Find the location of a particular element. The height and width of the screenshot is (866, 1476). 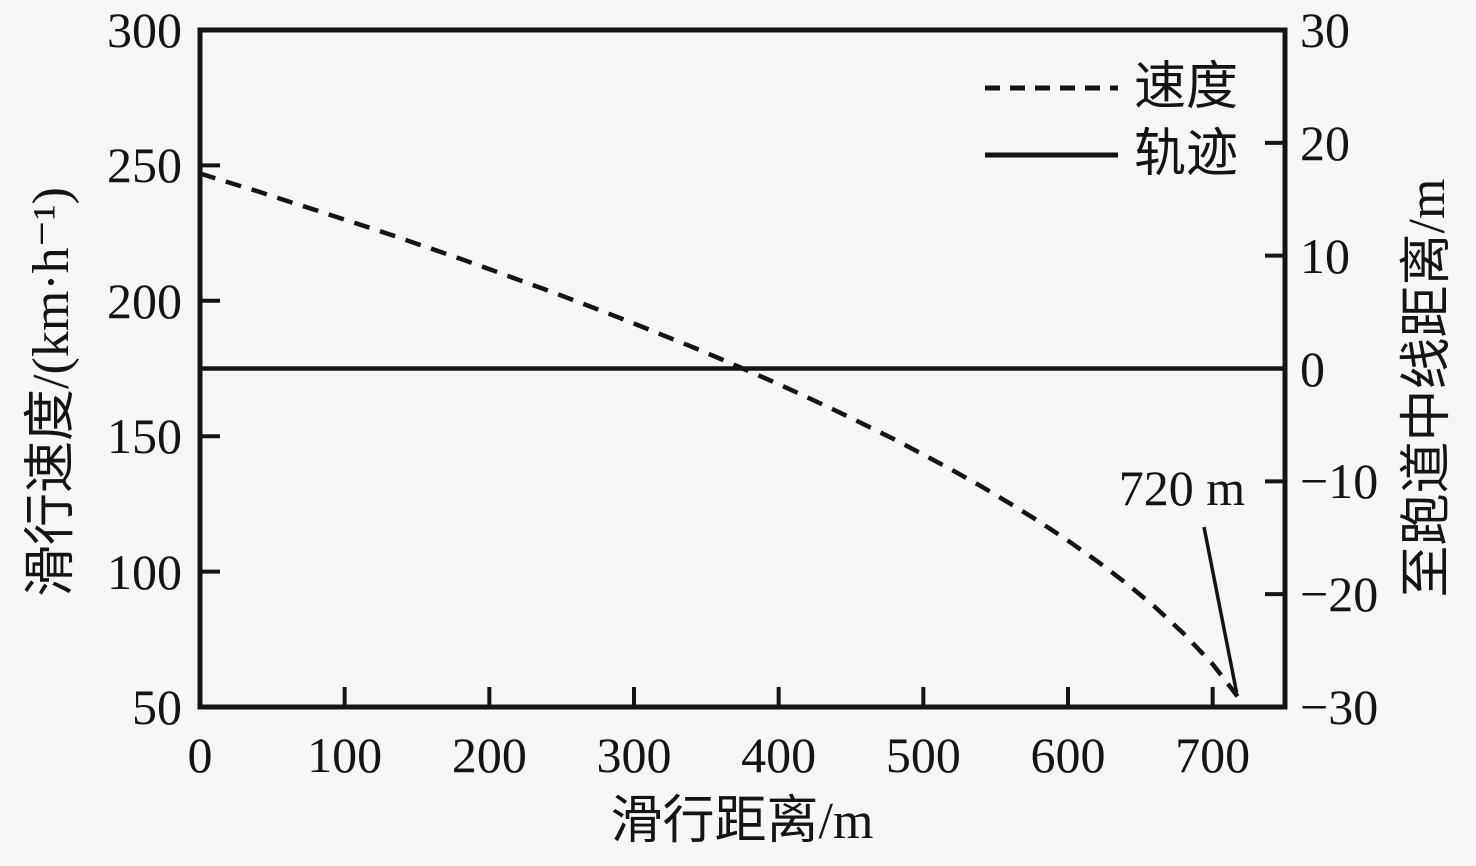

x-axis-tick-label: 600 is located at coordinates (1068, 755).